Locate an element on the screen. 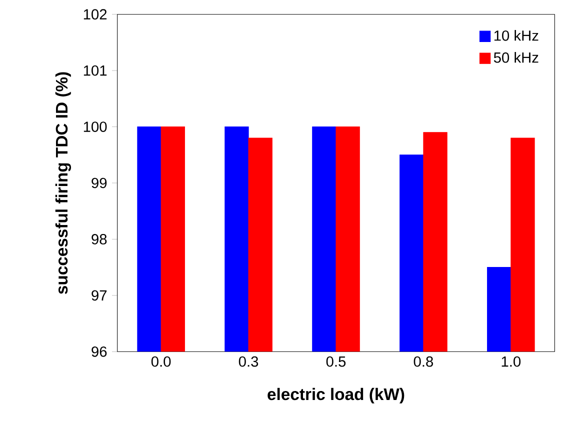 This screenshot has height=441, width=564. x-axis-title: electric load (kW) is located at coordinates (336, 396).